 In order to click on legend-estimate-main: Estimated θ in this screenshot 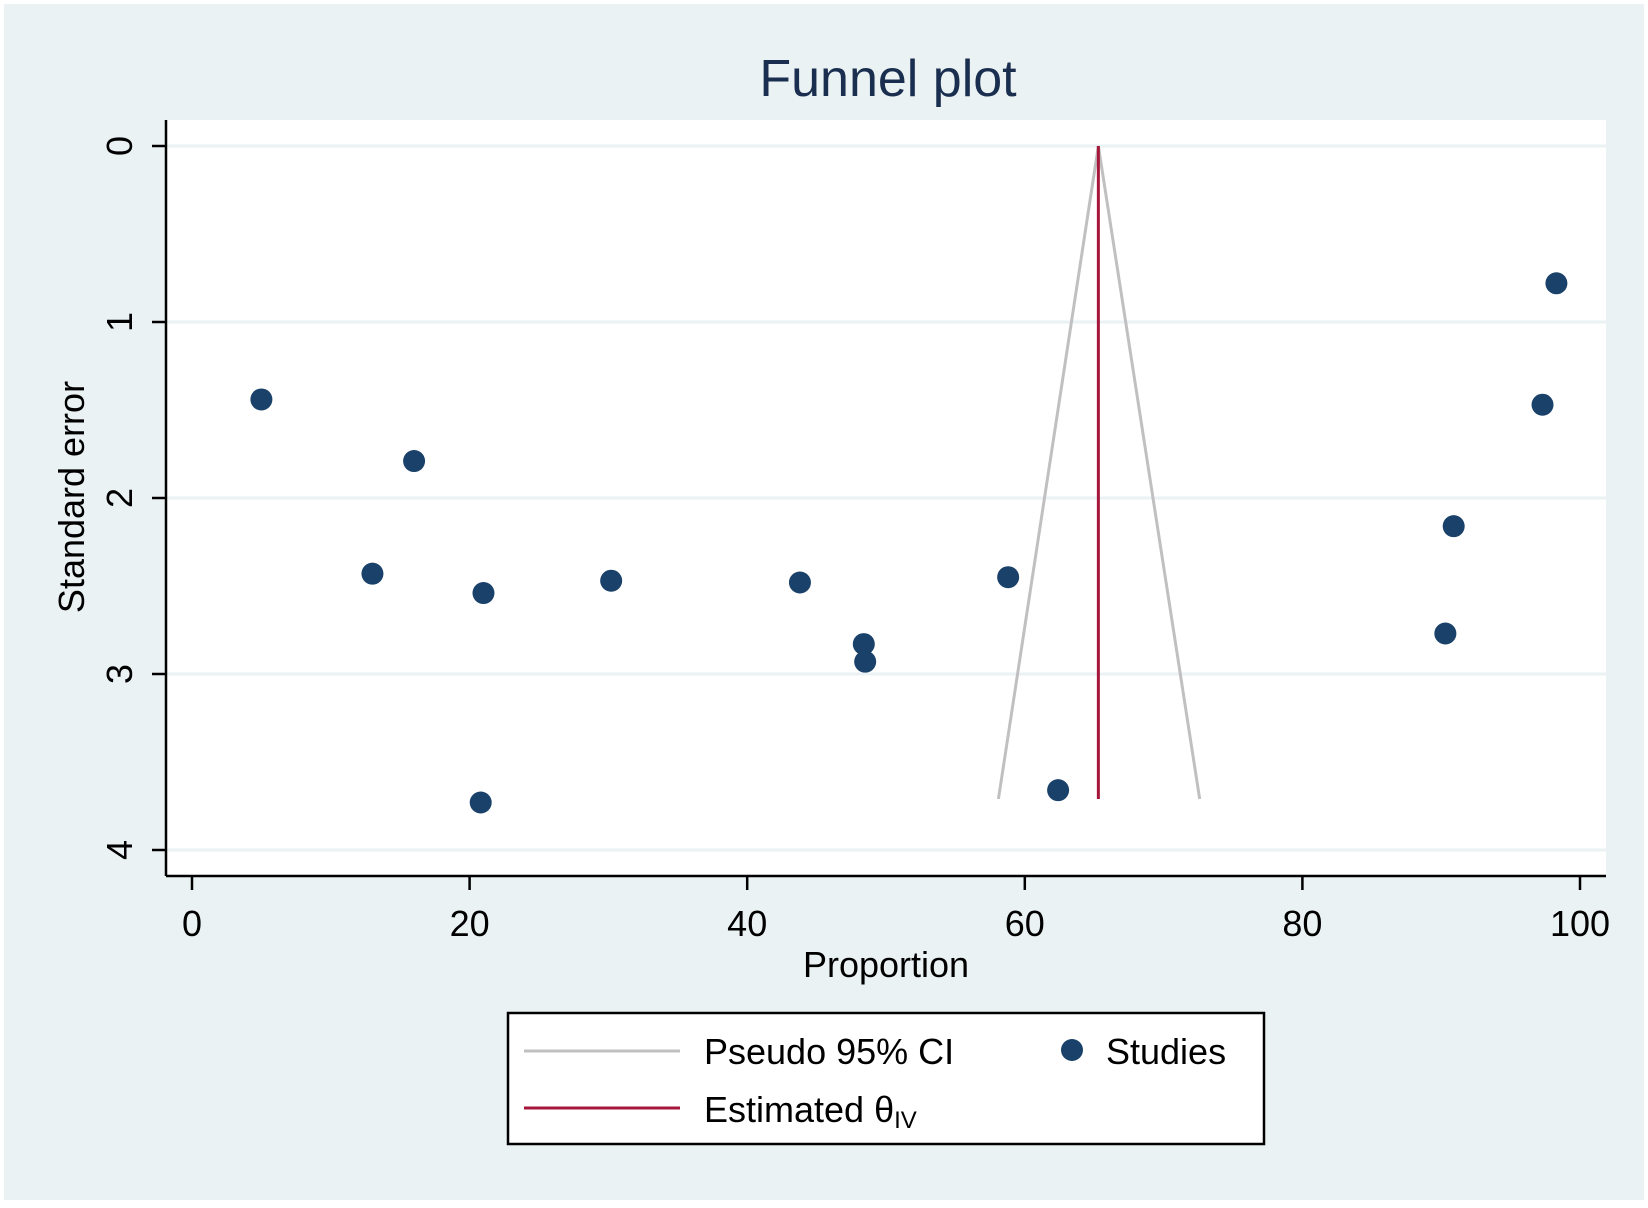, I will do `click(799, 1109)`.